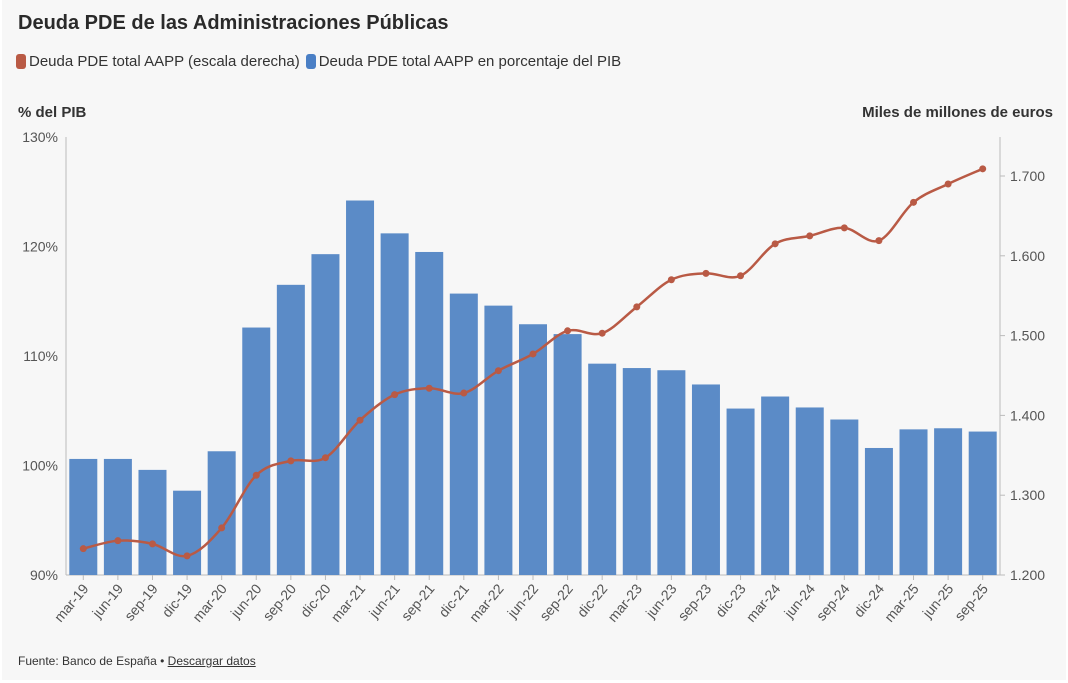  I want to click on right-tick-label: 1.700, so click(1027, 176).